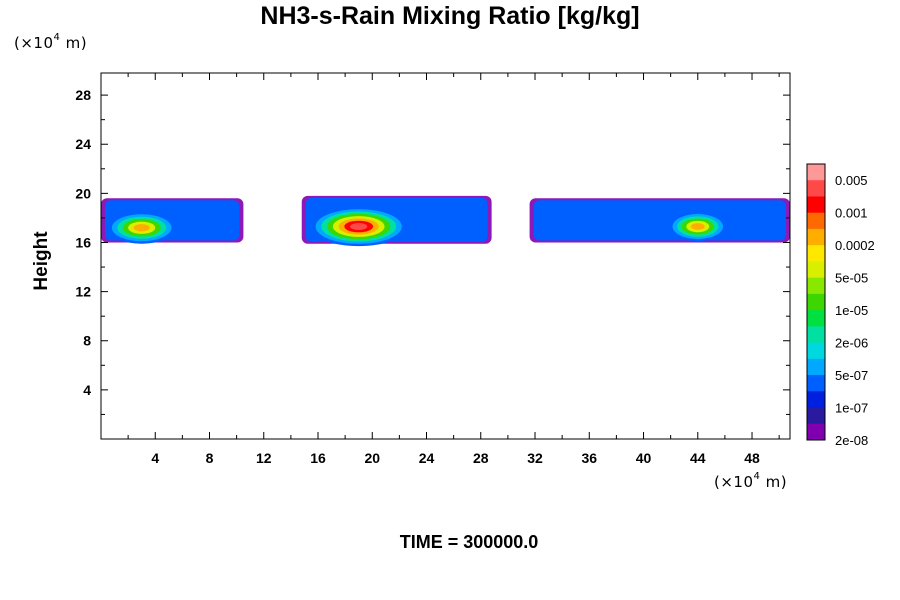  What do you see at coordinates (855, 245) in the screenshot?
I see `colorbar-label: 0.0002` at bounding box center [855, 245].